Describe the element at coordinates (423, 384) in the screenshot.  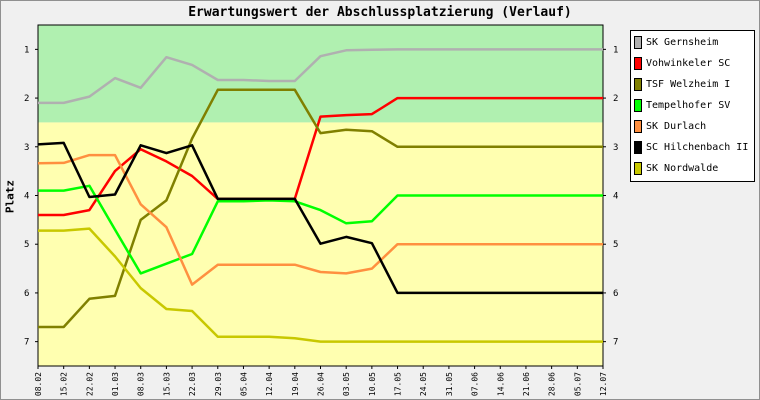
I see `x-tick-label: 24.05` at that location.